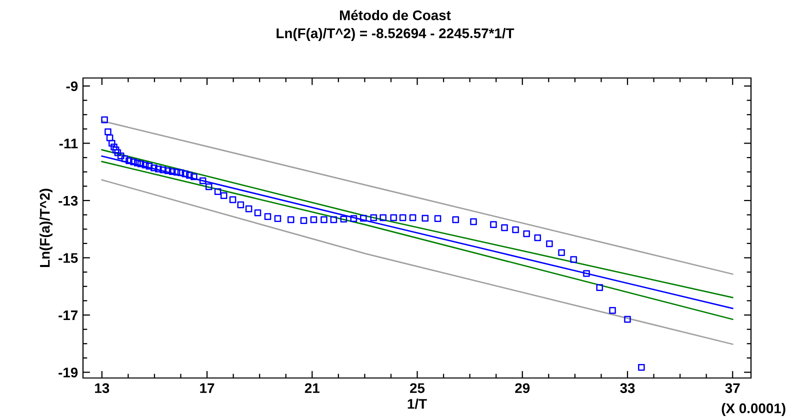  What do you see at coordinates (68, 143) in the screenshot?
I see `y-tick-label: -11` at bounding box center [68, 143].